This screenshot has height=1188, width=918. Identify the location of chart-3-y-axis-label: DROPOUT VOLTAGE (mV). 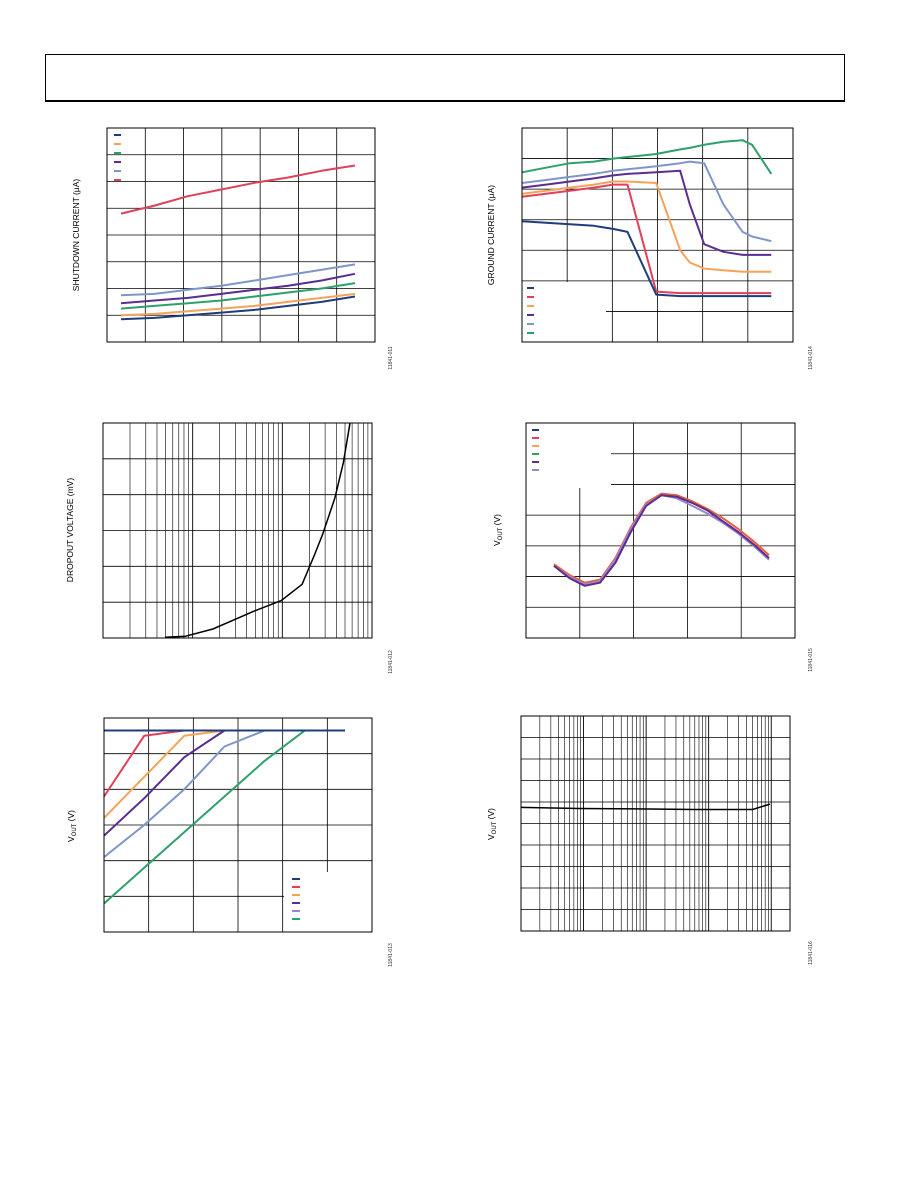
(70, 530).